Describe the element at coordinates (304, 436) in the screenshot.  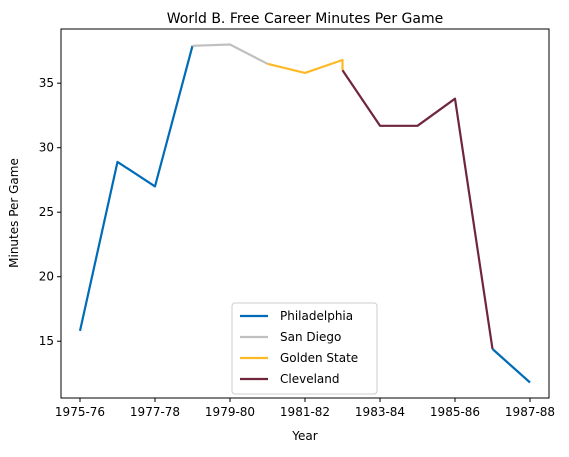
I see `x-axis-label: Year` at that location.